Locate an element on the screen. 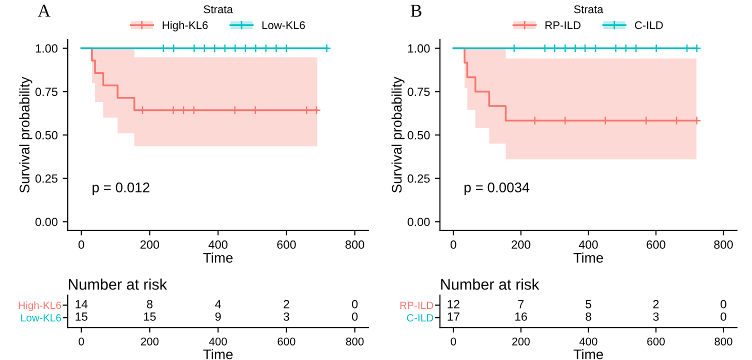 The width and height of the screenshot is (752, 360). data-label: 16 is located at coordinates (521, 316).